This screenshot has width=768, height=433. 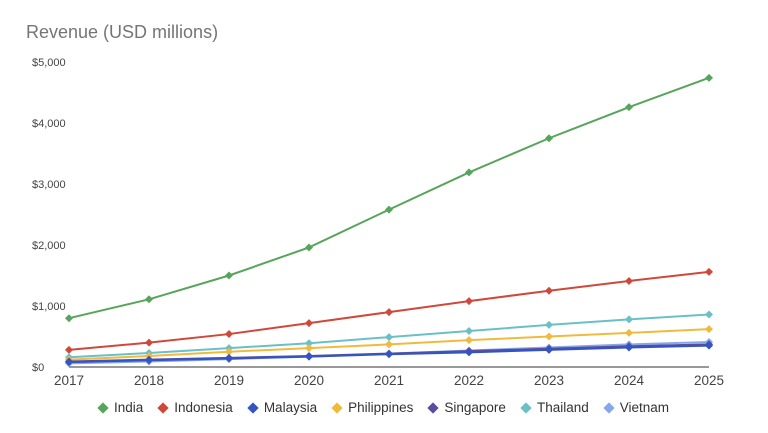 I want to click on legend-label: Philippines, so click(x=381, y=407).